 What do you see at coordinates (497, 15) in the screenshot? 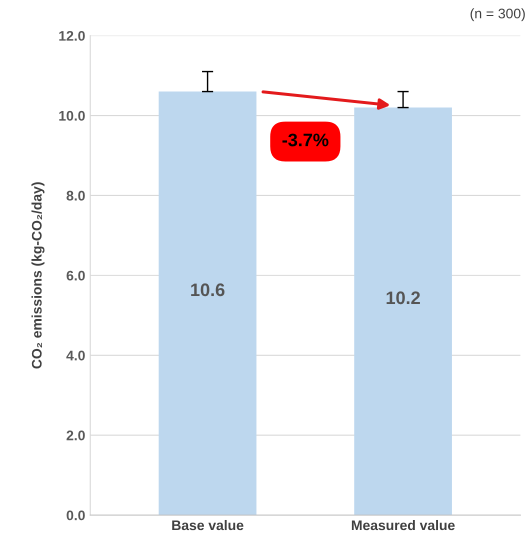
I see `text: (n = 300)` at bounding box center [497, 15].